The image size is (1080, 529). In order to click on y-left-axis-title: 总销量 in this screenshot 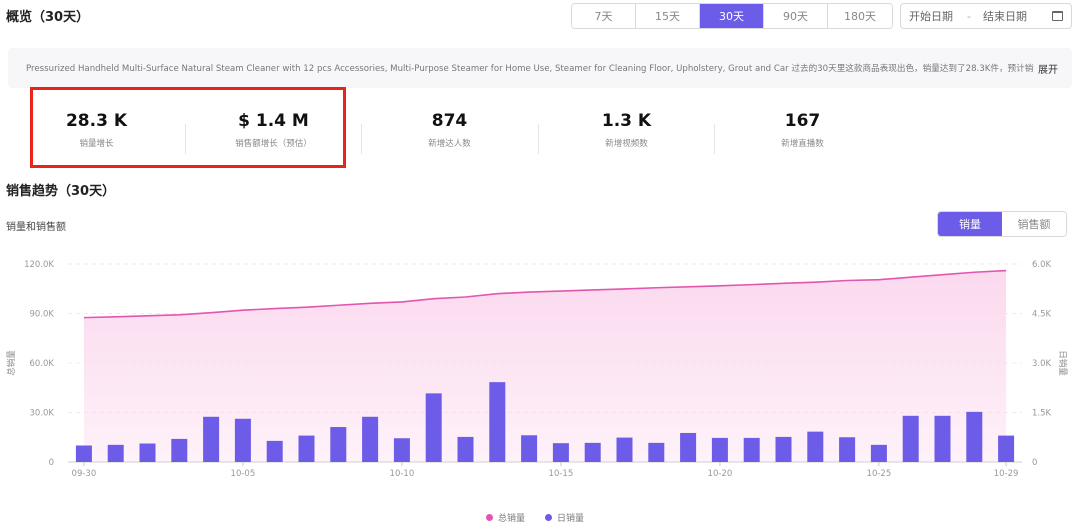, I will do `click(11, 363)`.